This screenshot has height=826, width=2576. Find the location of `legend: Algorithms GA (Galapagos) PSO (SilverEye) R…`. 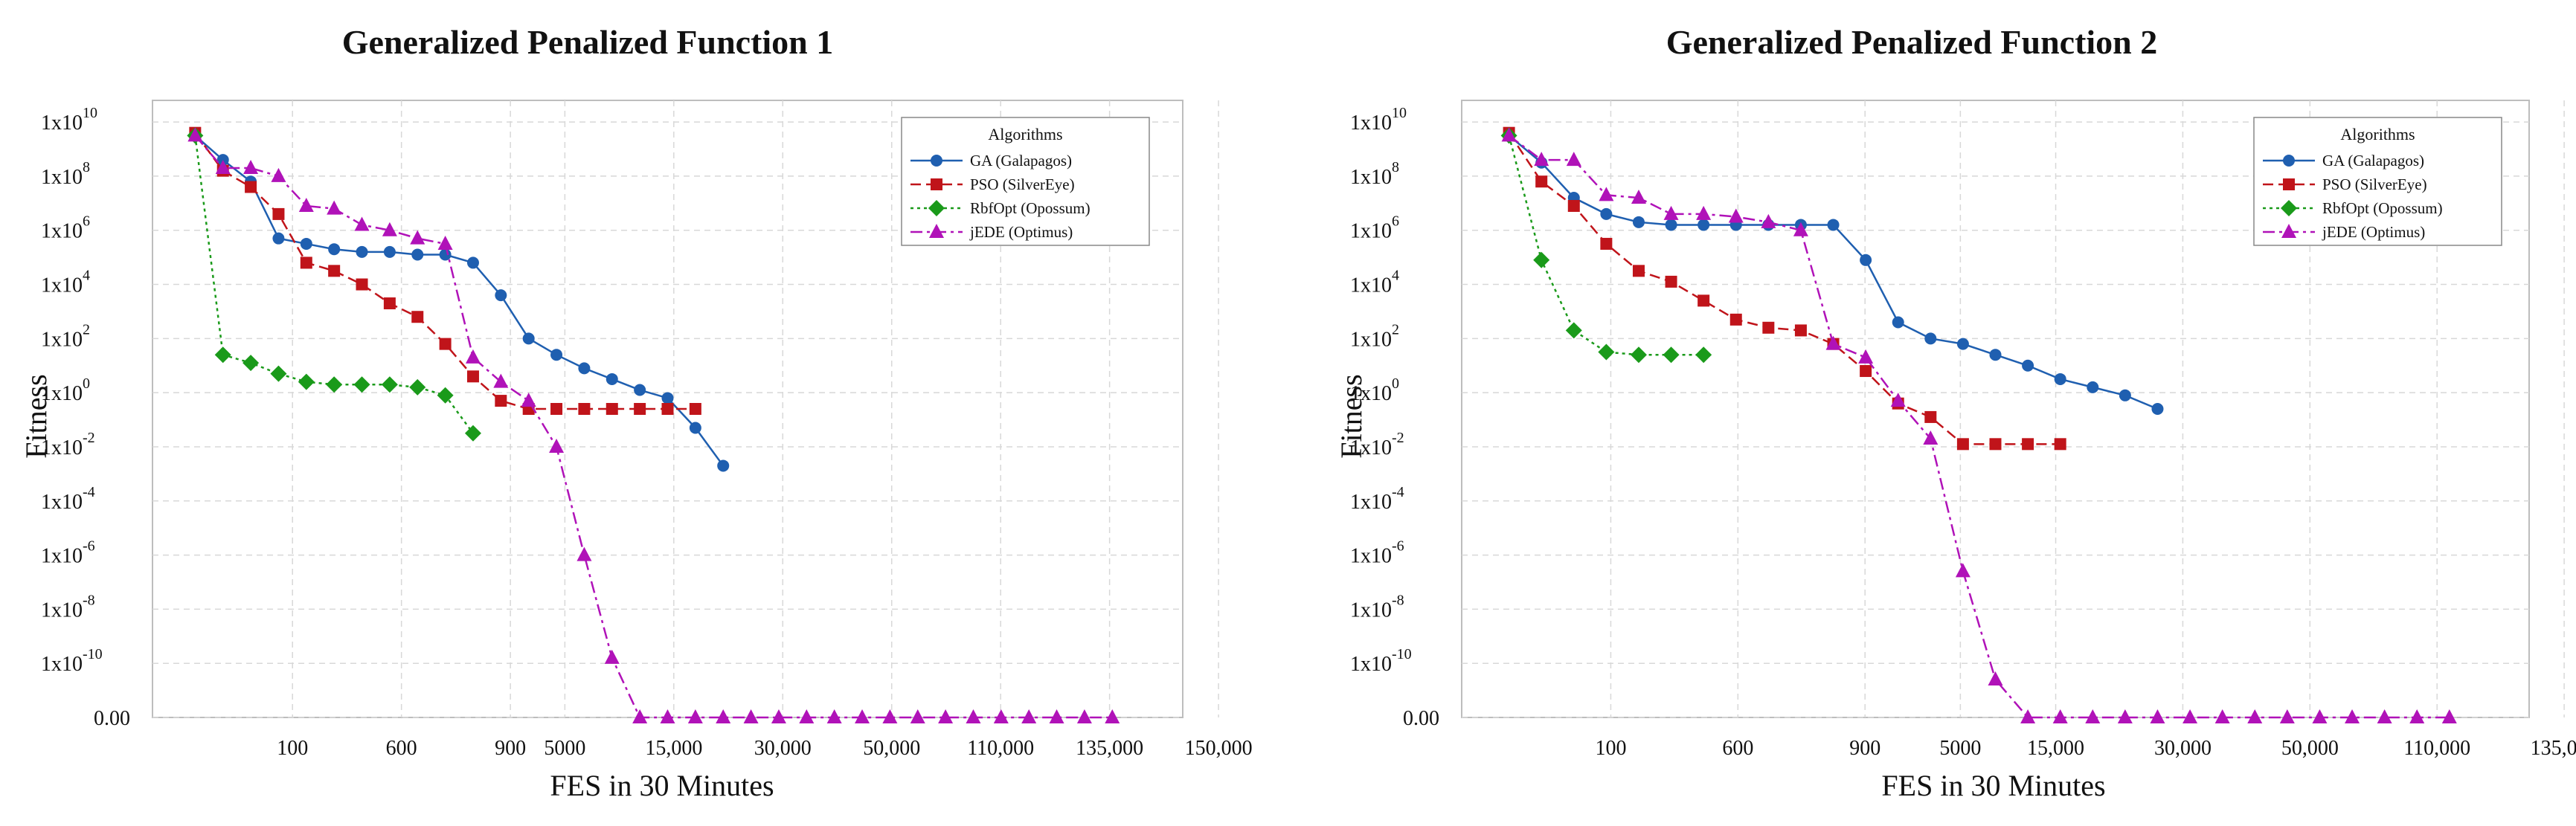

legend: Algorithms GA (Galapagos) PSO (SilverEye) R… is located at coordinates (1025, 181).